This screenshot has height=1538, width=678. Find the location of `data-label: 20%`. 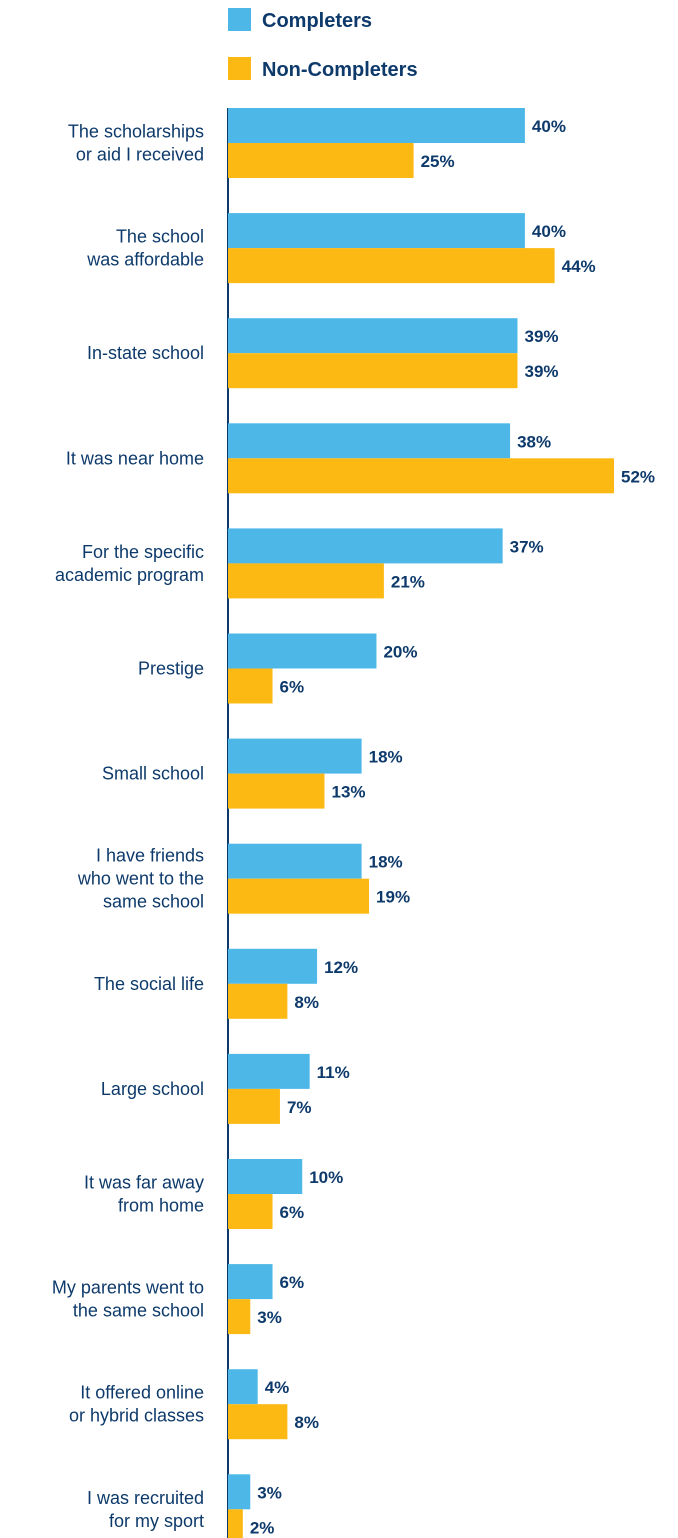

data-label: 20% is located at coordinates (400, 652).